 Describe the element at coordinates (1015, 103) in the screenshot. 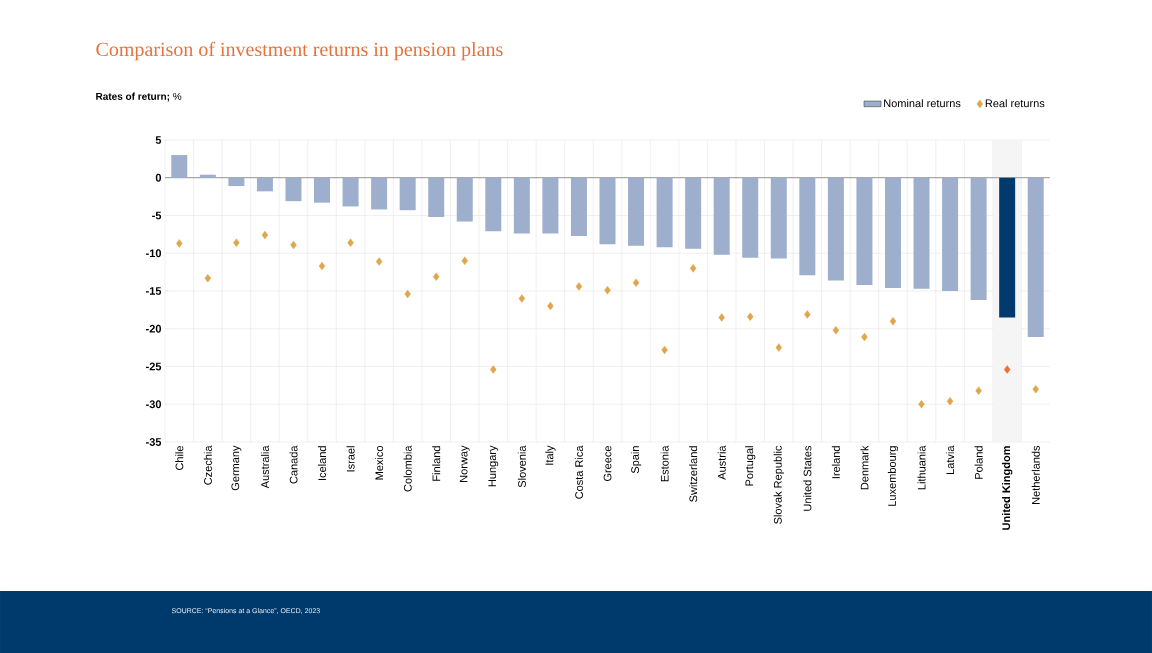

I see `legend-label: Real returns` at that location.